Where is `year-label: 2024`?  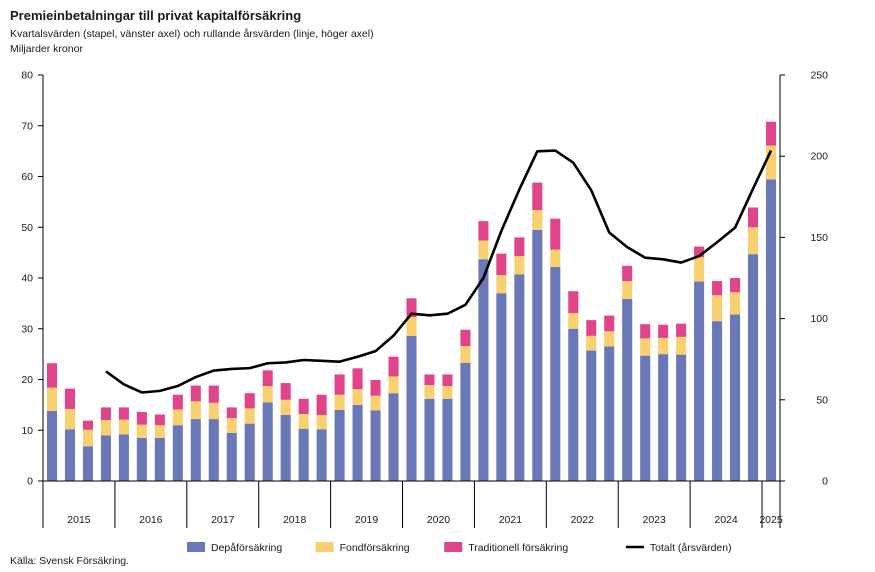 year-label: 2024 is located at coordinates (726, 520).